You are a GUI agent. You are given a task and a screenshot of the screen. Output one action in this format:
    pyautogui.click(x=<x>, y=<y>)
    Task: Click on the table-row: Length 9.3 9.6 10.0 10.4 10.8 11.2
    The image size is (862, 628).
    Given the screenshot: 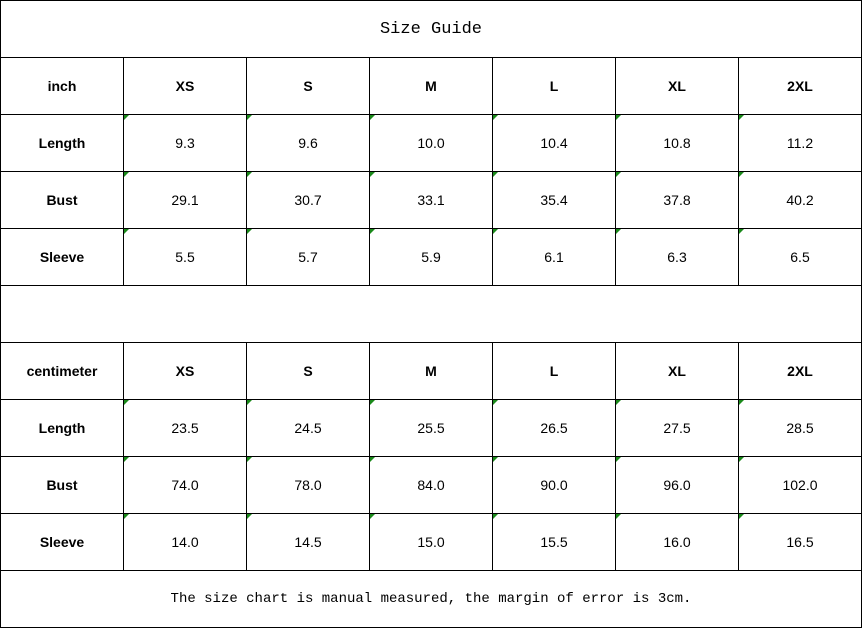 What is the action you would take?
    pyautogui.click(x=431, y=143)
    